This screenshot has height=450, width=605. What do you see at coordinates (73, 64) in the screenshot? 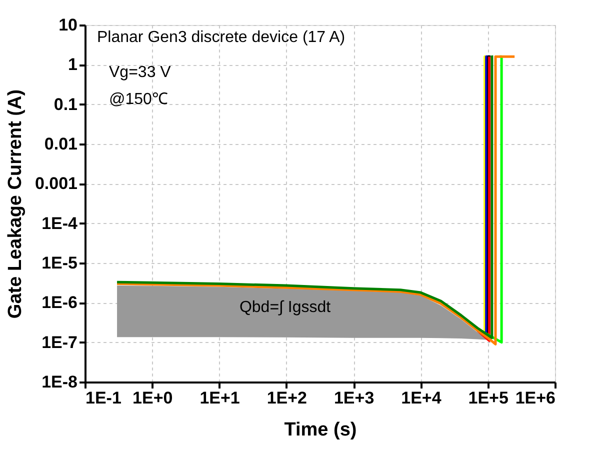
I see `y-tick-label: 1` at bounding box center [73, 64].